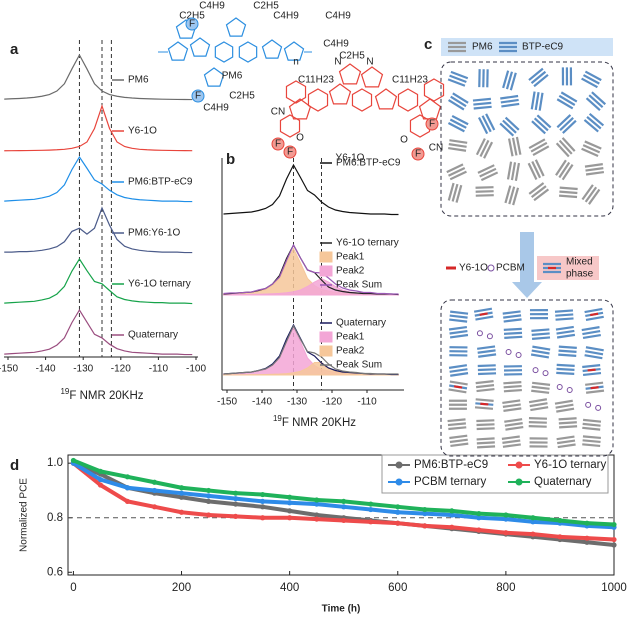  I want to click on undefined, so click(552, 268).